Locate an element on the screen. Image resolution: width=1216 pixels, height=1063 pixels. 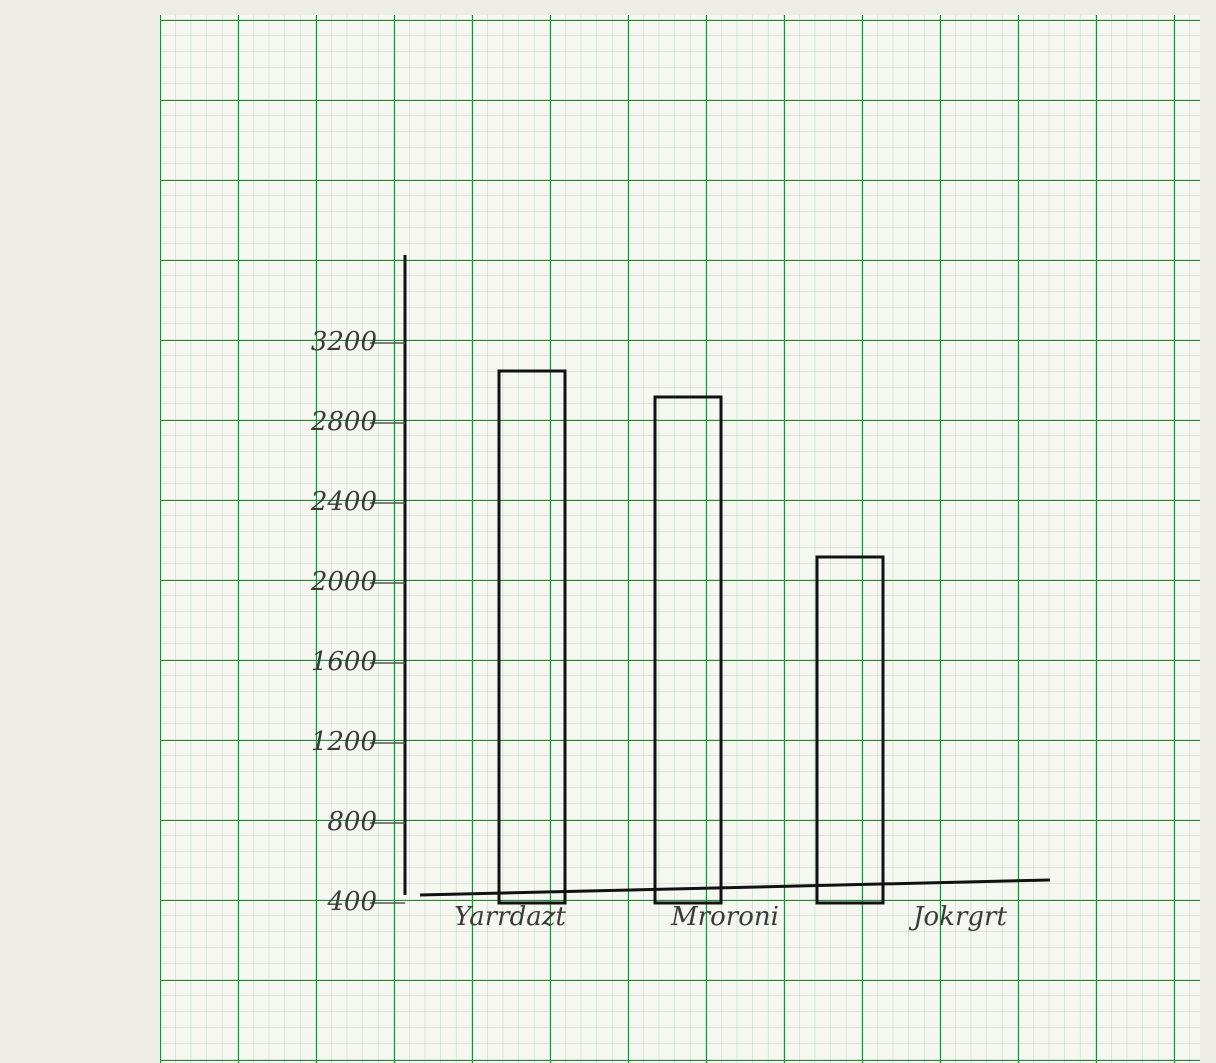
y-tick-label: 3200 is located at coordinates (344, 342).